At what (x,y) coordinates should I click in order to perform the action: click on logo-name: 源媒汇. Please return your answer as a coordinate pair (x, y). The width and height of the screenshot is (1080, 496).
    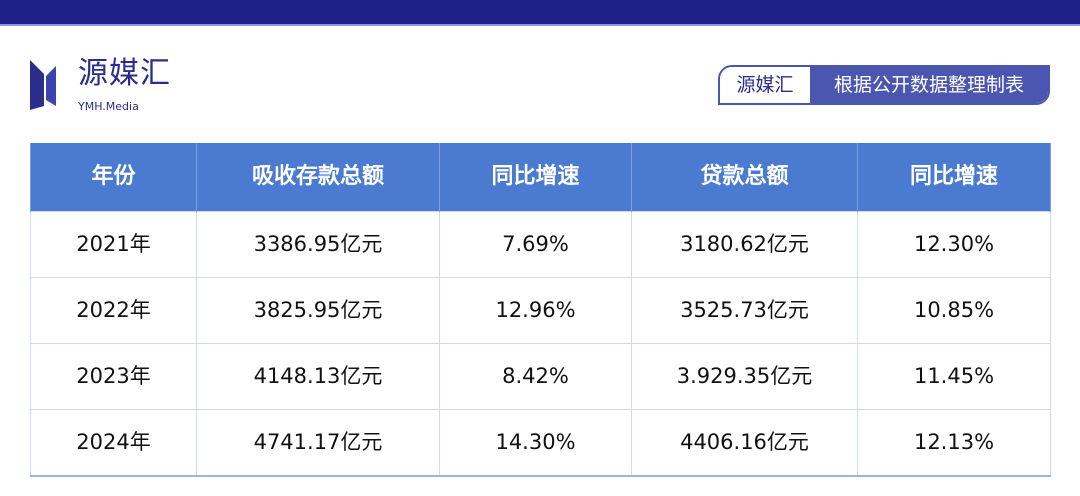
    Looking at the image, I should click on (124, 73).